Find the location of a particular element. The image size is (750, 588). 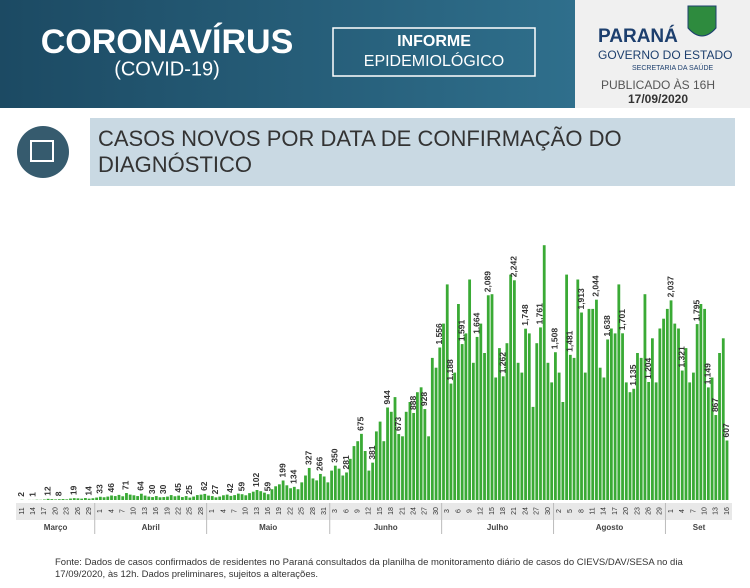

value-label: 1,748 is located at coordinates (525, 315).